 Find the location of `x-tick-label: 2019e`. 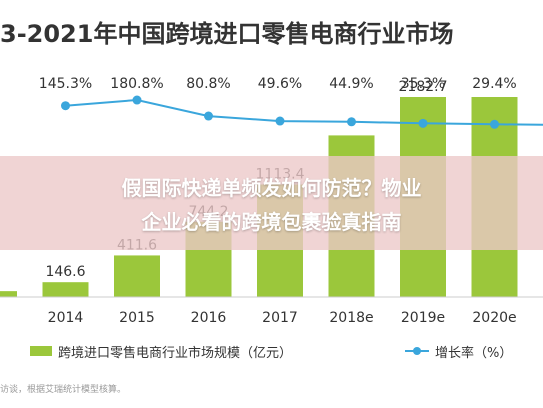

x-tick-label: 2019e is located at coordinates (423, 318).